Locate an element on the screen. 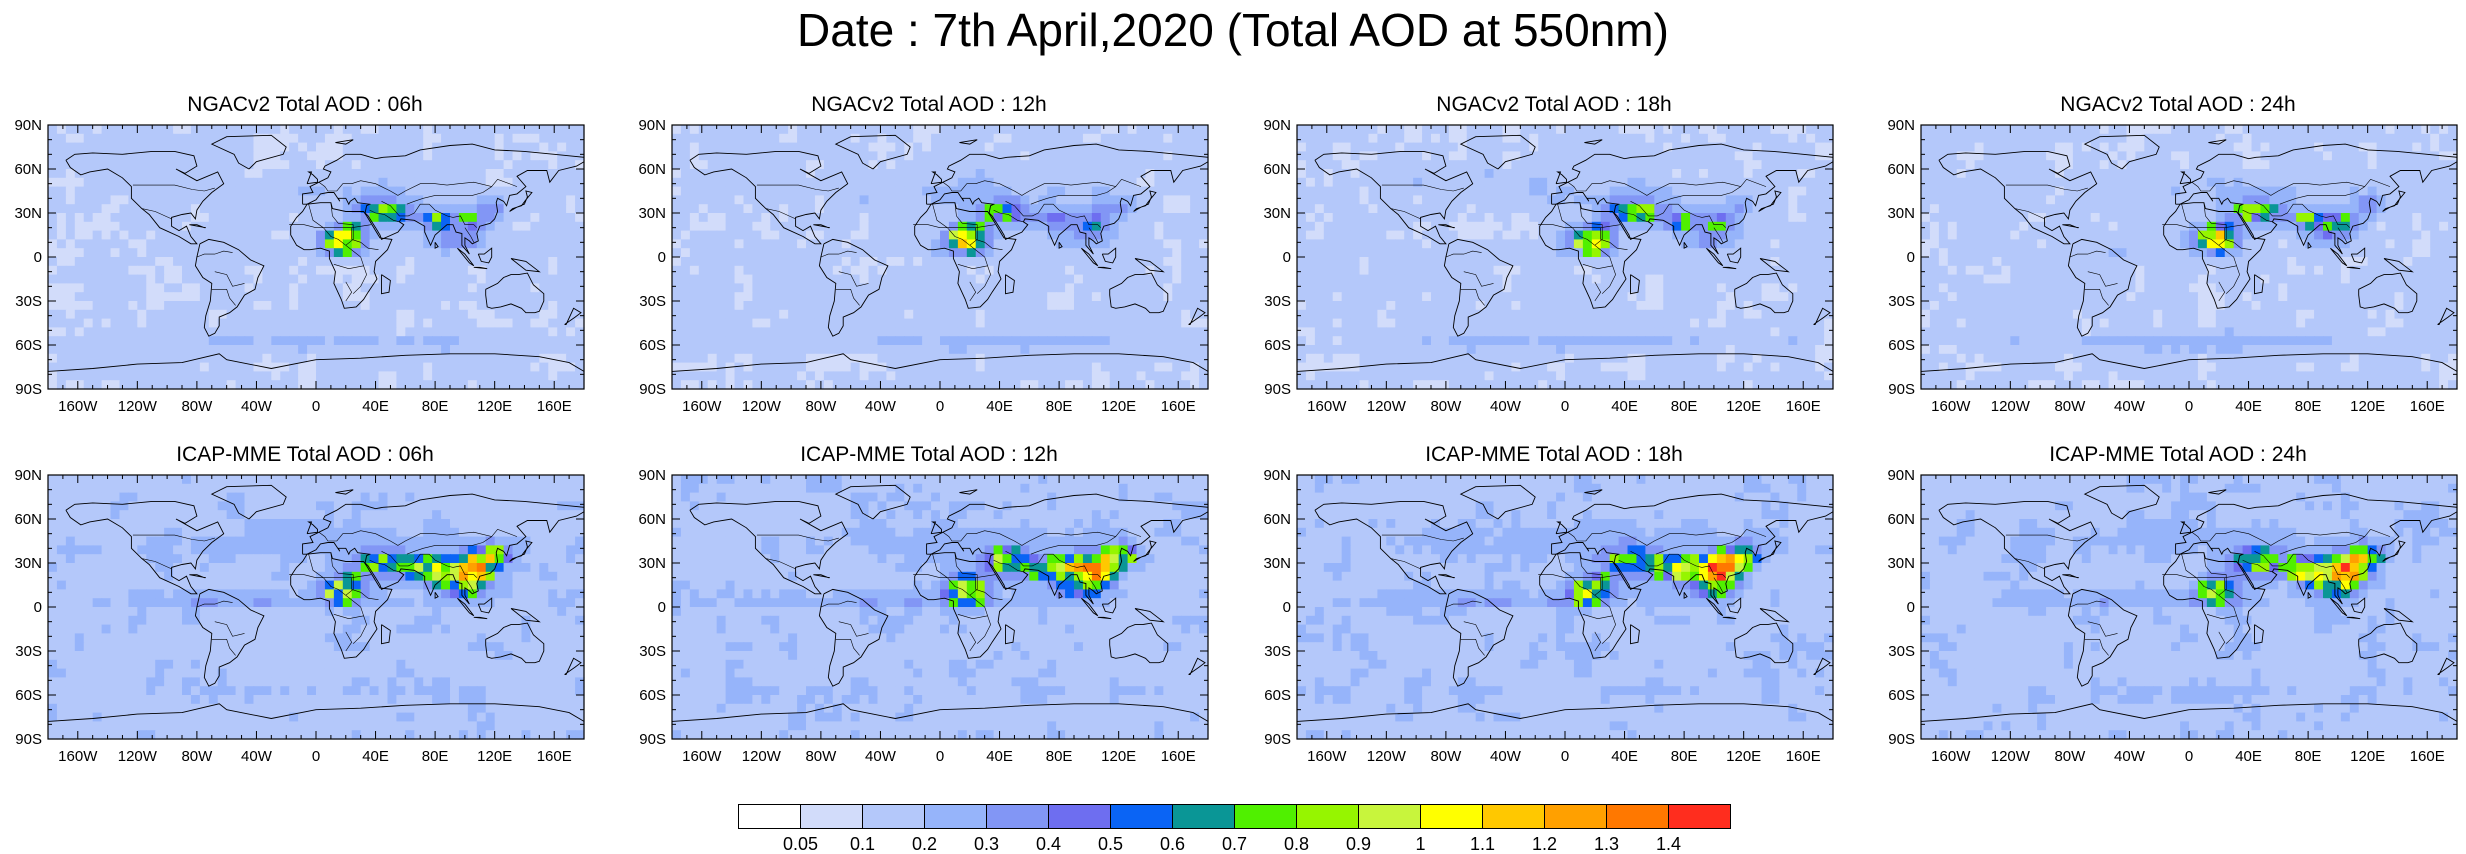  colorbar-label: 0.6 is located at coordinates (1172, 843).